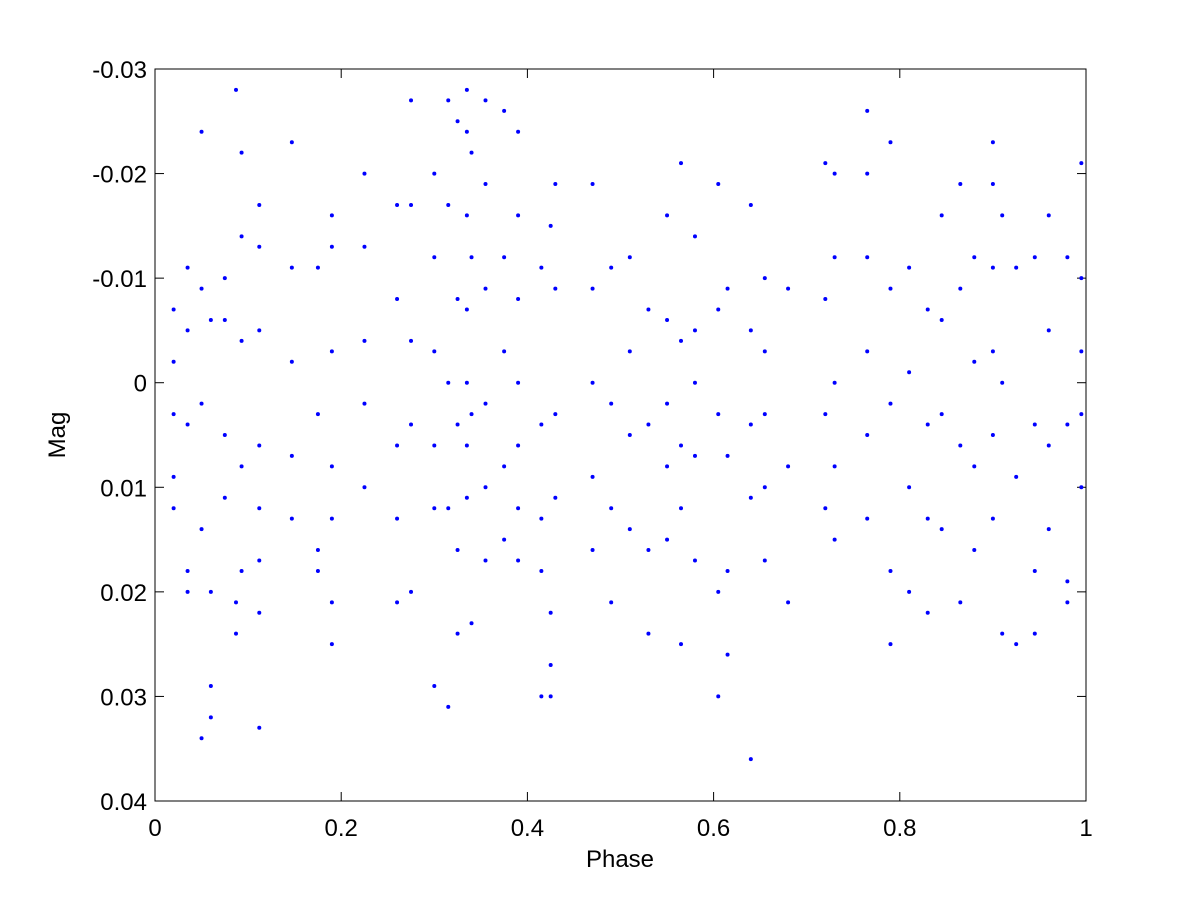  I want to click on y-axis-label: Mag, so click(57, 435).